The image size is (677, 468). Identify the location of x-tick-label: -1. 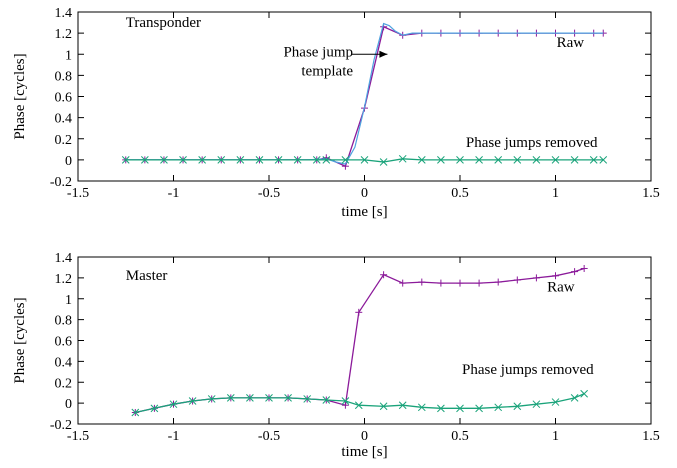
(174, 436).